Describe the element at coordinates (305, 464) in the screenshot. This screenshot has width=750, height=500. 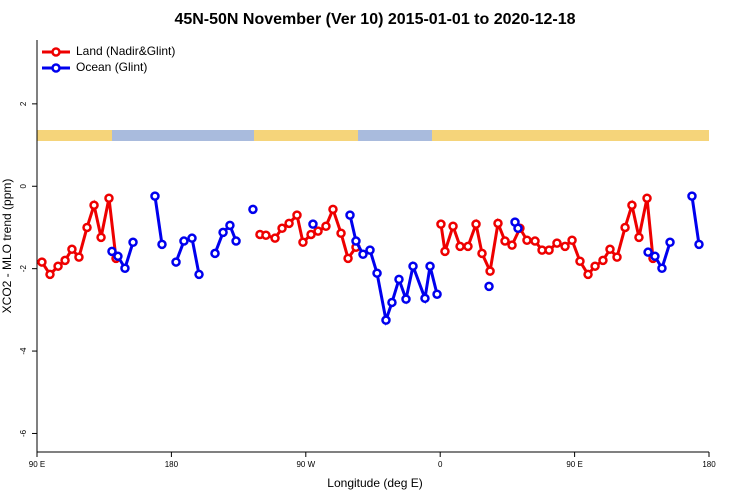
I see `x-tick-label: 90 W` at that location.